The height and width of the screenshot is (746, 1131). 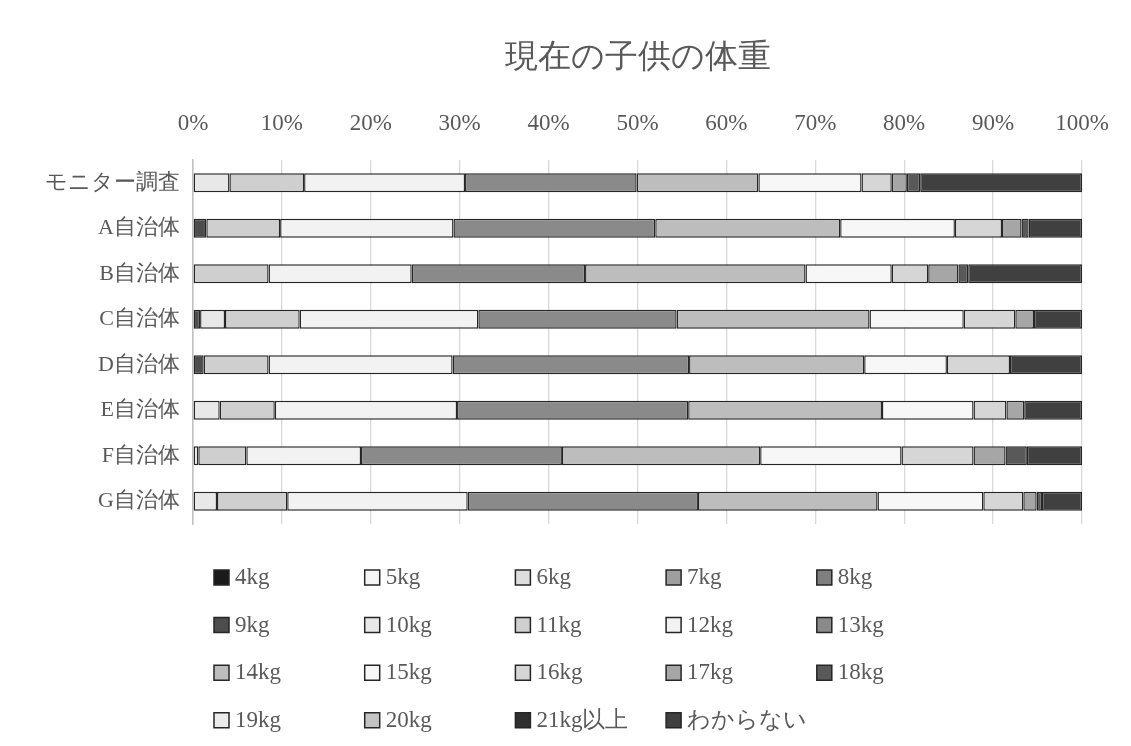 What do you see at coordinates (281, 123) in the screenshot?
I see `x-tick-label: 10%` at bounding box center [281, 123].